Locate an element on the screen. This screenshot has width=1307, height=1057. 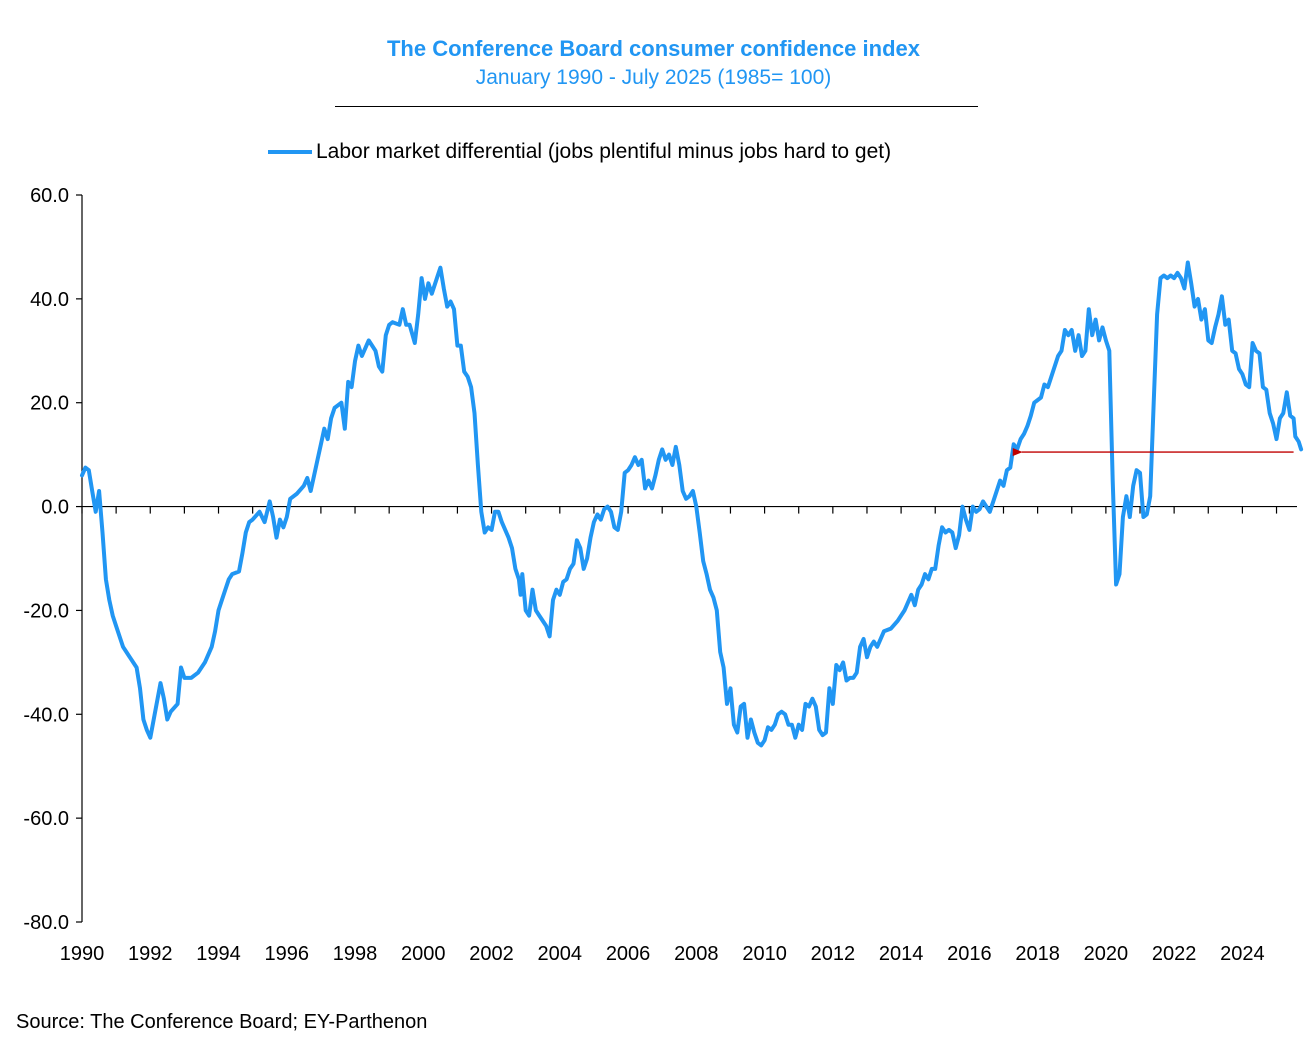
x-tick-label: 2022 is located at coordinates (1174, 954).